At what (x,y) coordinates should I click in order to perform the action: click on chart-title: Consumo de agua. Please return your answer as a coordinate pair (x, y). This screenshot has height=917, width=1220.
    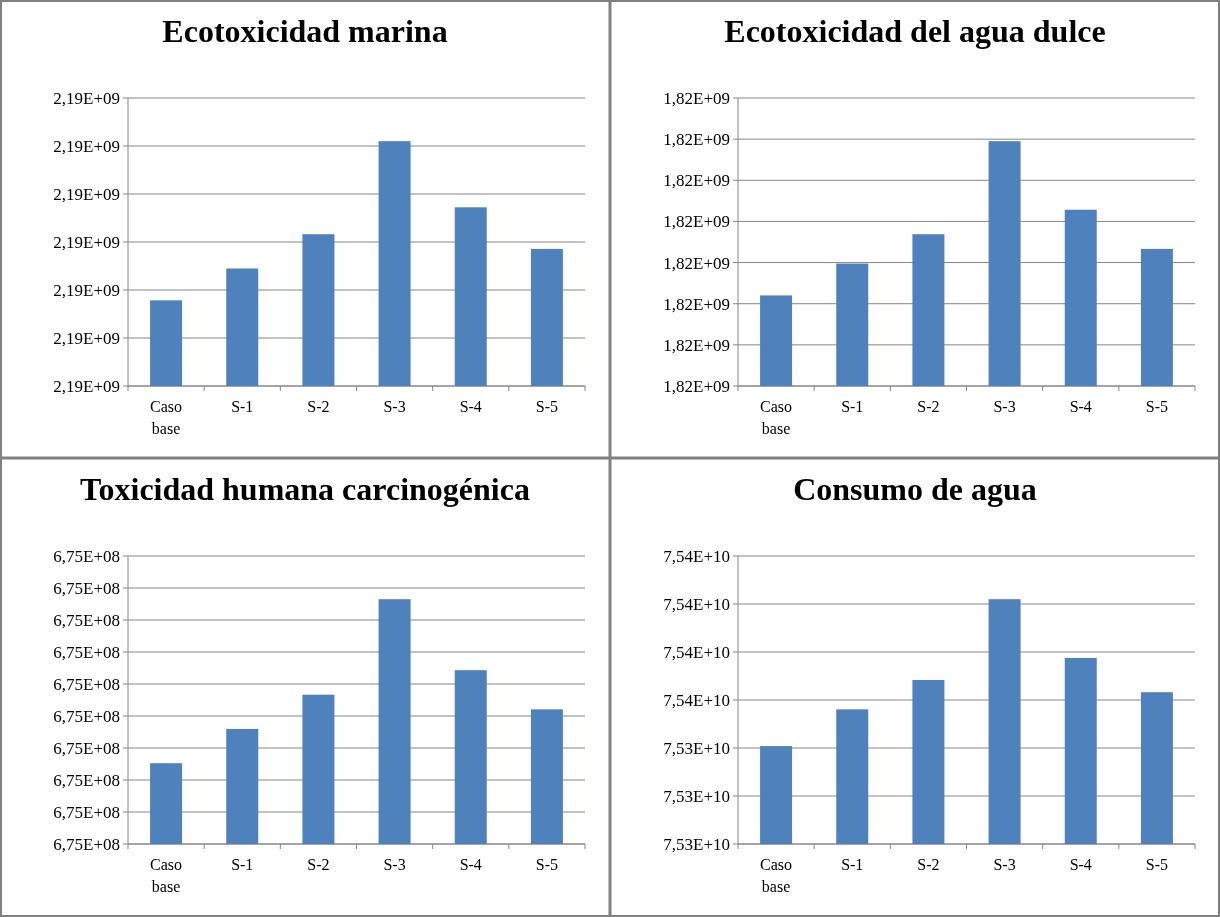
    Looking at the image, I should click on (915, 489).